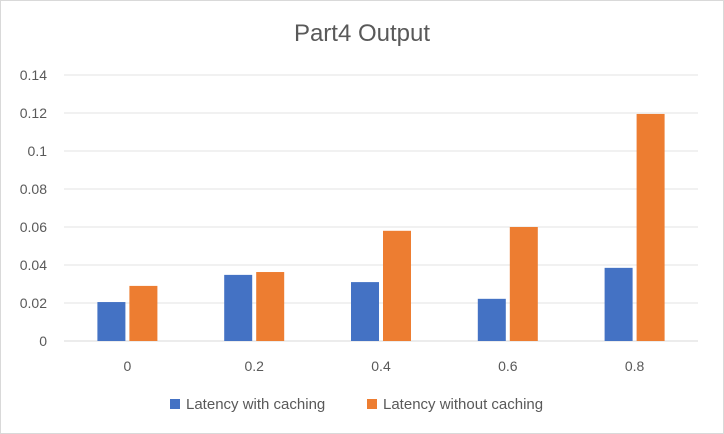  Describe the element at coordinates (255, 404) in the screenshot. I see `legend-label-with-caching: Latency with caching` at that location.